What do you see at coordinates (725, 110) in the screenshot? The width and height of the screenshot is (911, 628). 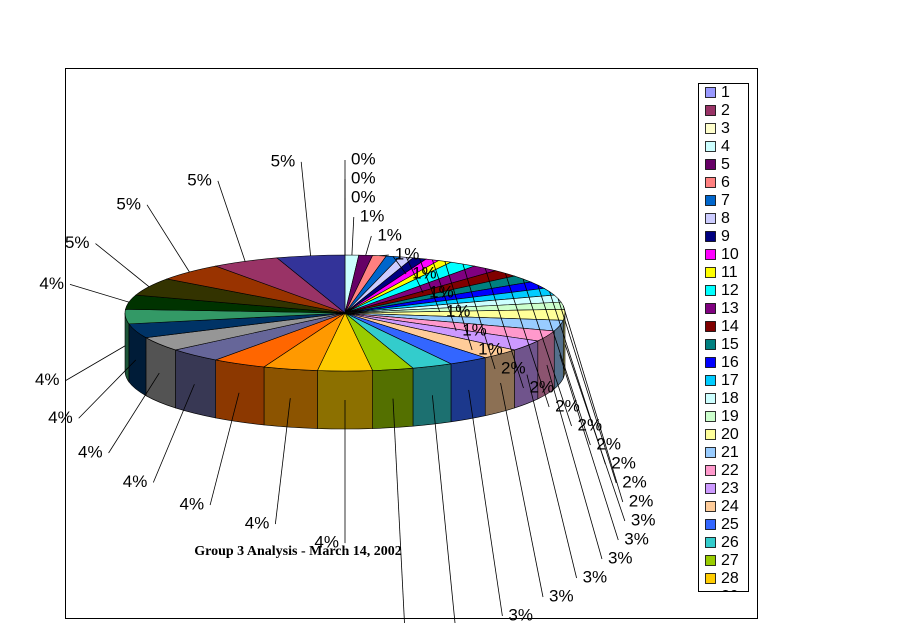 I see `legend-label: 2` at bounding box center [725, 110].